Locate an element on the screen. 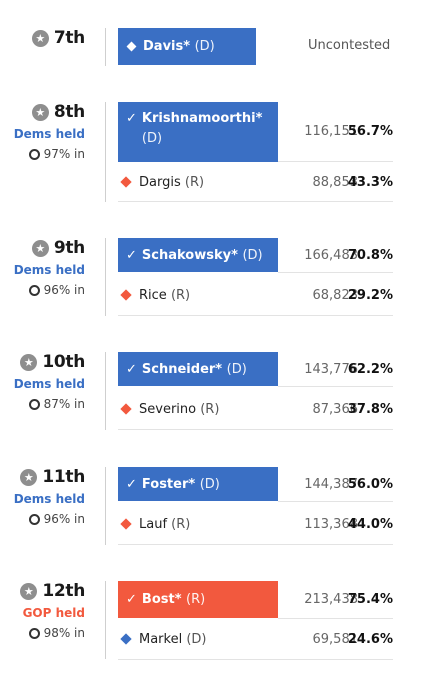  loser-votes: 69,581 is located at coordinates (335, 639).